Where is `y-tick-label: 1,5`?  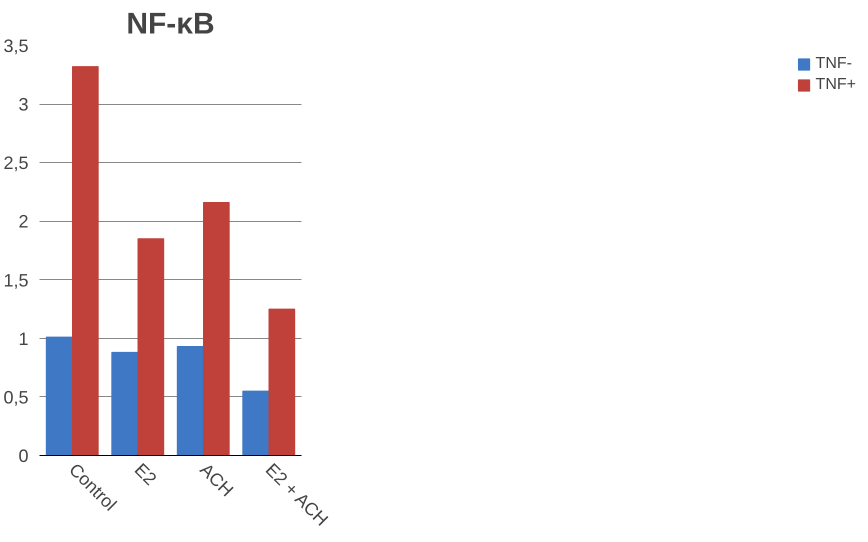 y-tick-label: 1,5 is located at coordinates (16, 280).